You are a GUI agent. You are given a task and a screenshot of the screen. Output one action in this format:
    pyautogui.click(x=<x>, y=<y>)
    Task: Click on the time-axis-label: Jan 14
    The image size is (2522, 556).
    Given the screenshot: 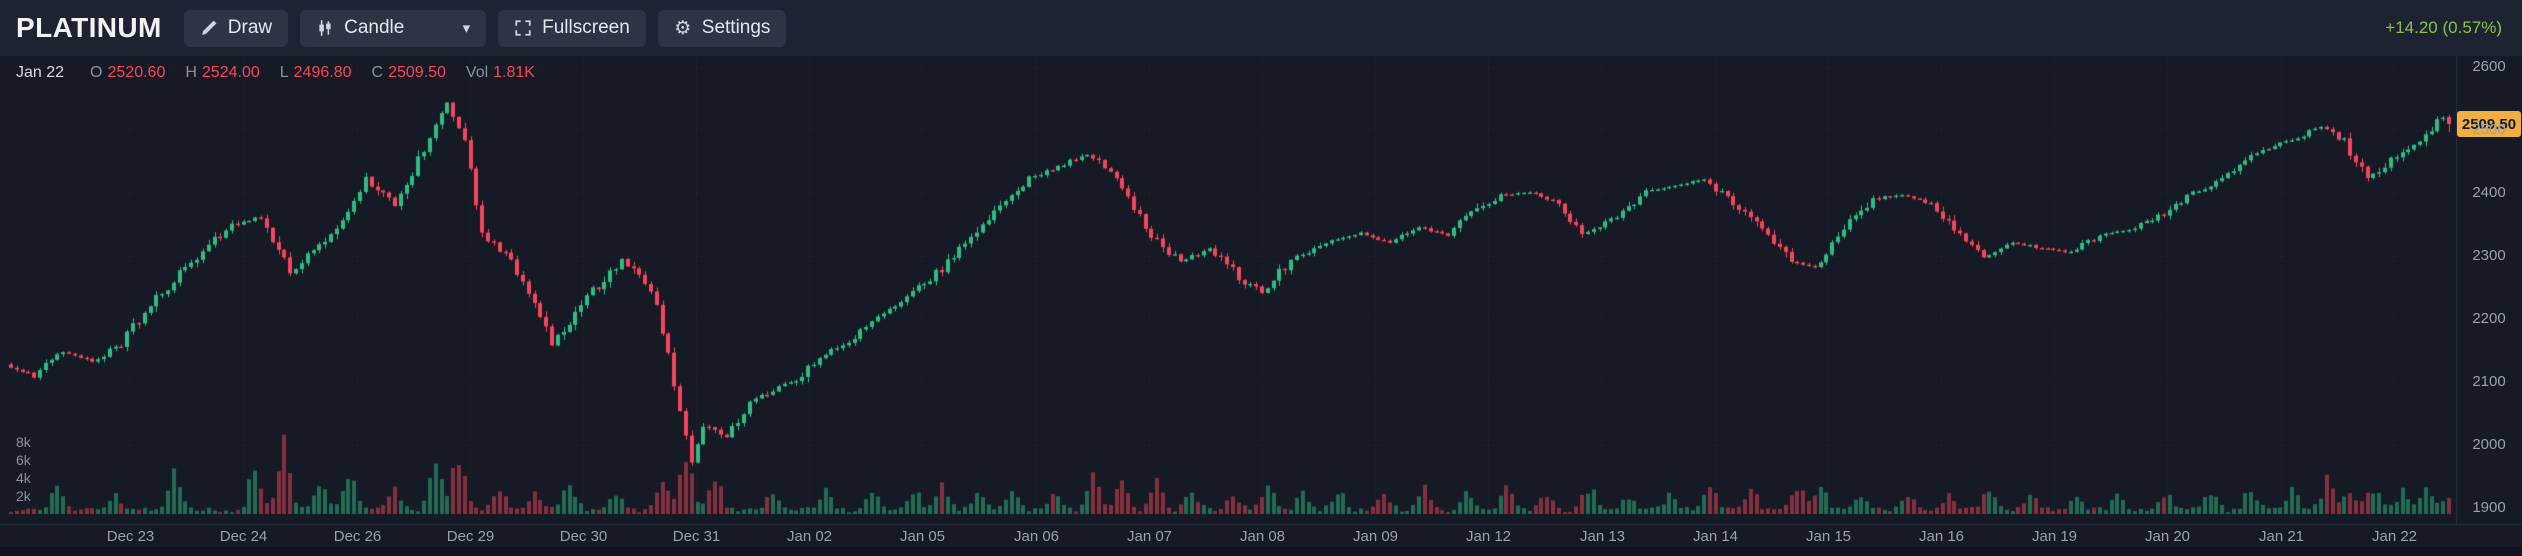 What is the action you would take?
    pyautogui.click(x=1715, y=536)
    